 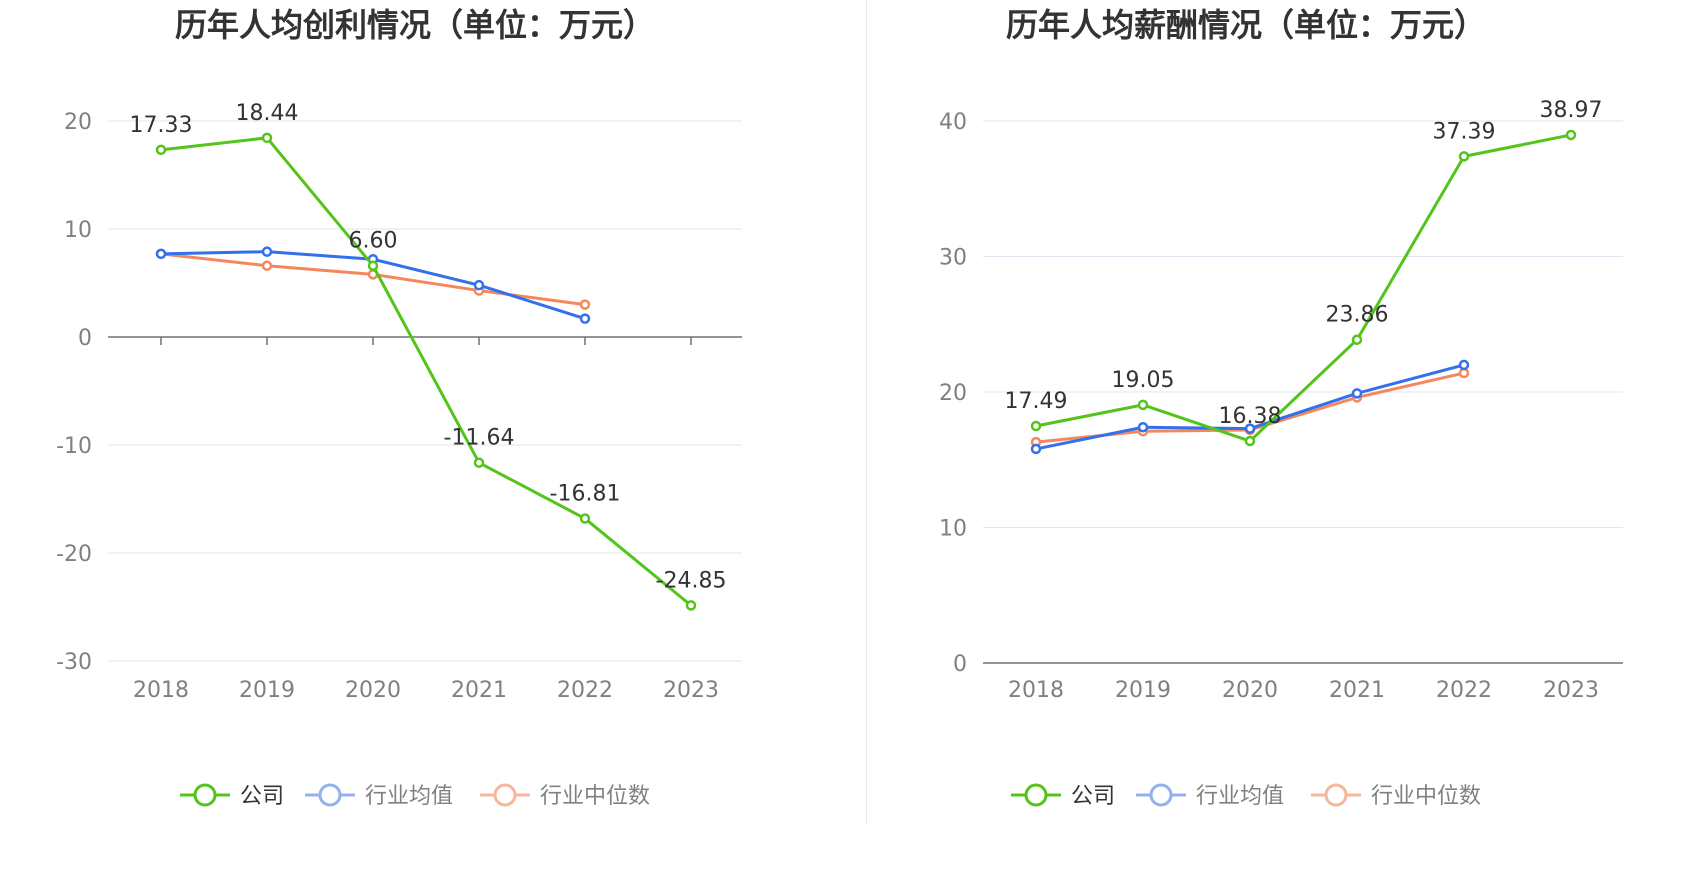 What do you see at coordinates (373, 241) in the screenshot?
I see `data-label: 6.60` at bounding box center [373, 241].